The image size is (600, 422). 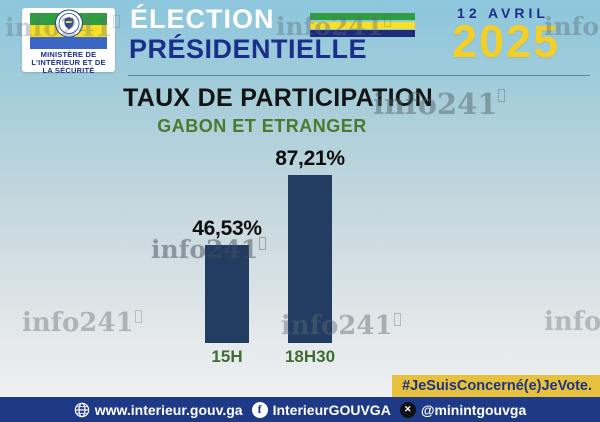 What do you see at coordinates (69, 26) in the screenshot?
I see `coat-of-arms-icon` at bounding box center [69, 26].